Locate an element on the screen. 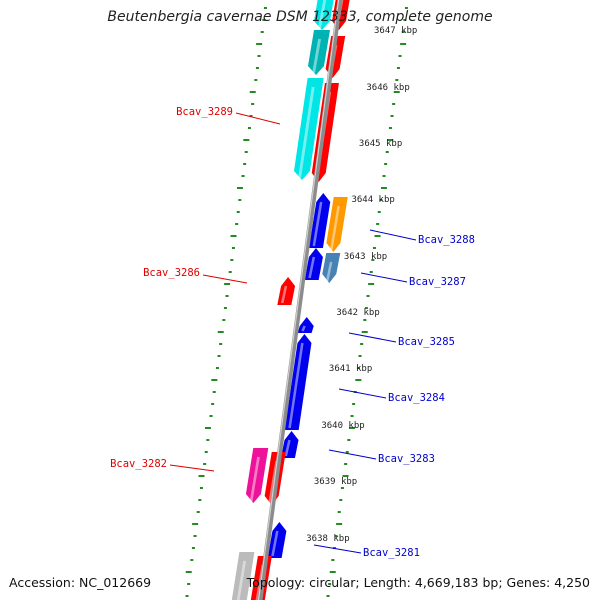 Image resolution: width=600 pixels, height=600 pixels. gene-blue-bcav3285-shine is located at coordinates (303, 328).